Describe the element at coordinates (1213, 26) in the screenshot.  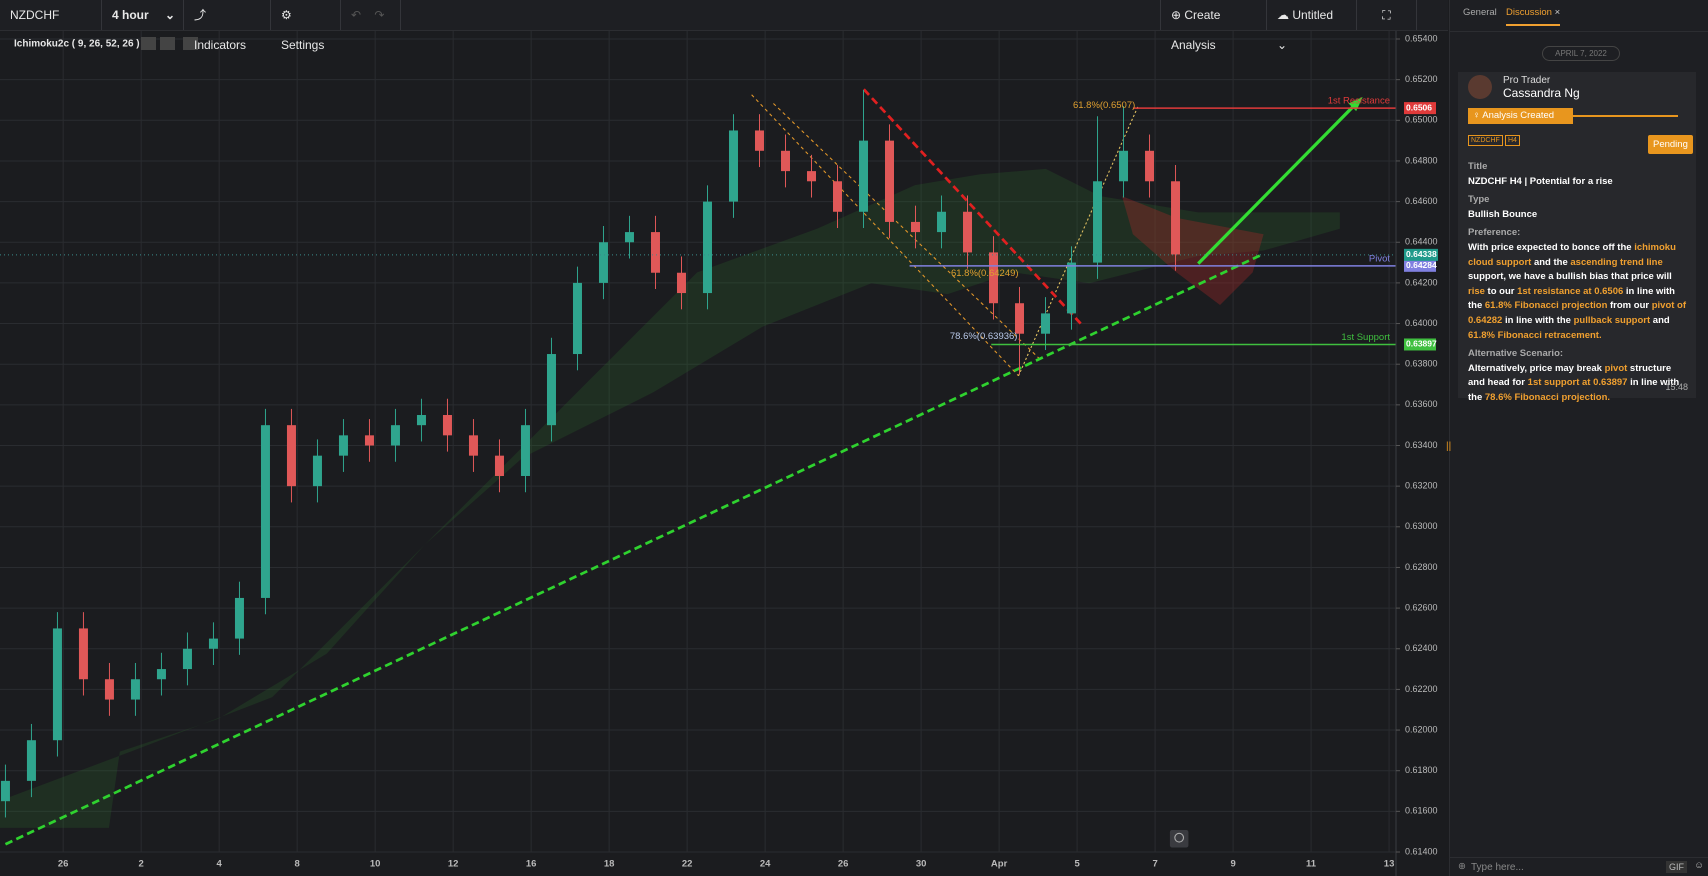
I see `create-analysis-button: ⊕ Create Analysis` at that location.